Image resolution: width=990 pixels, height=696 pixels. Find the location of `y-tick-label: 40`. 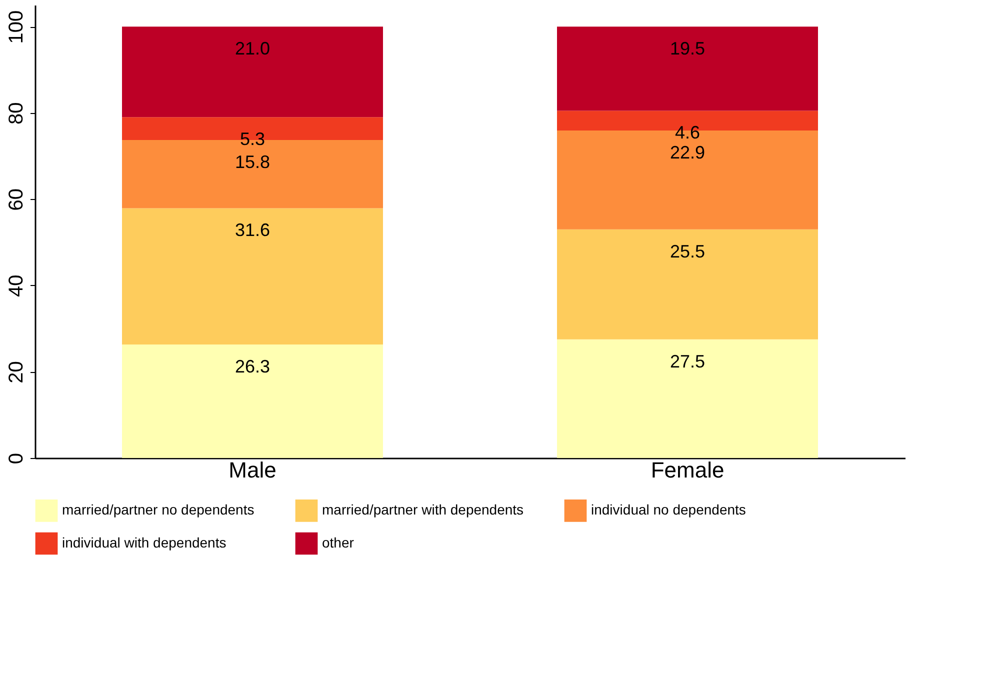

y-tick-label: 40 is located at coordinates (17, 286).